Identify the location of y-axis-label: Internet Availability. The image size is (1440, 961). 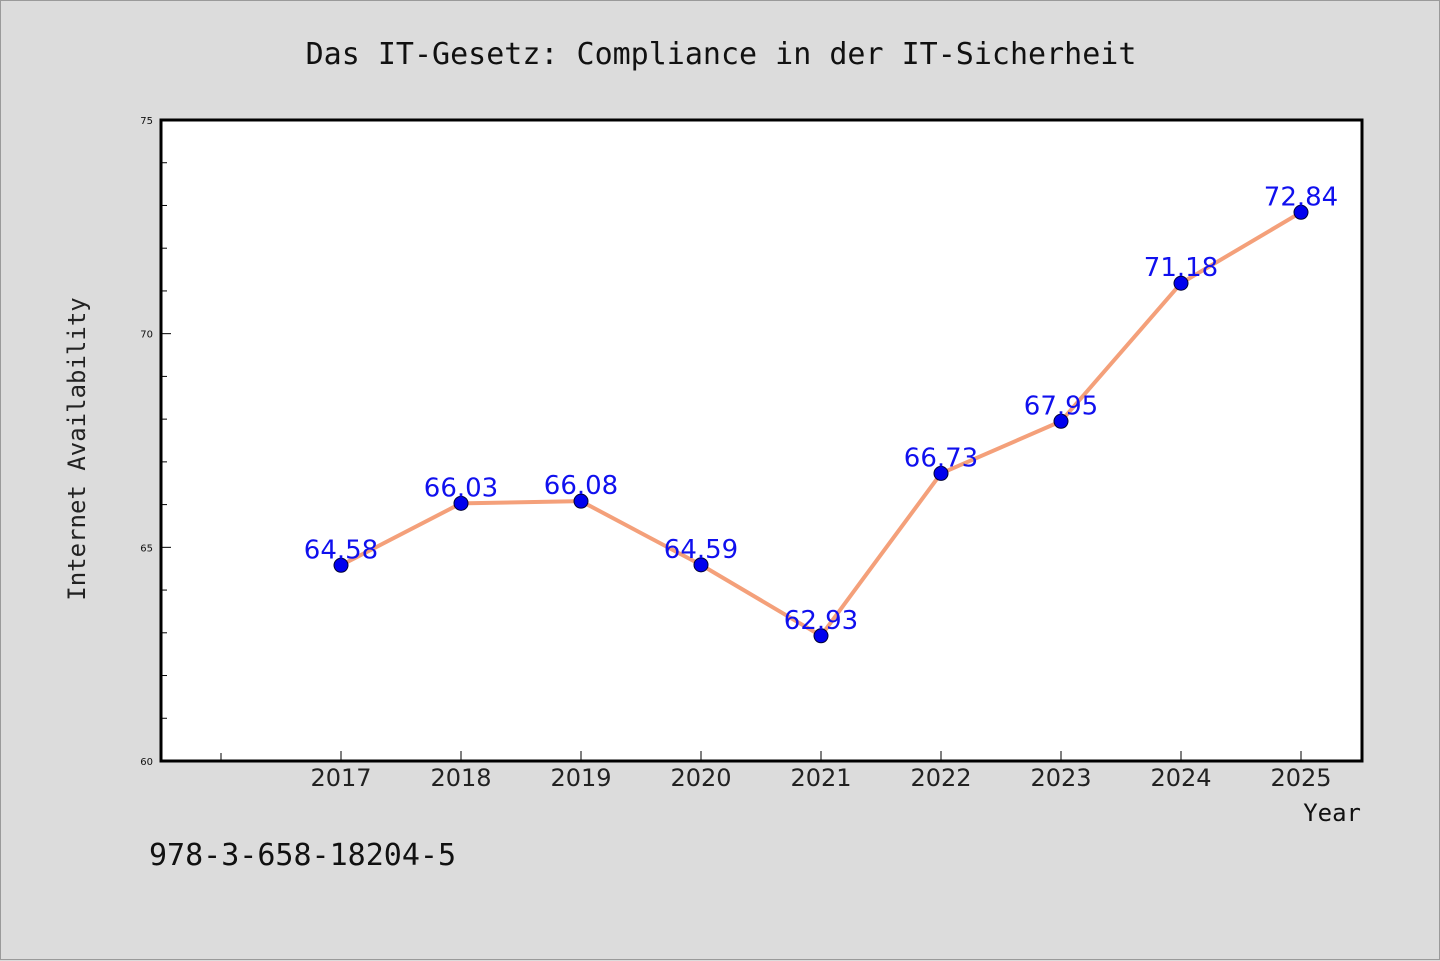
(77, 448).